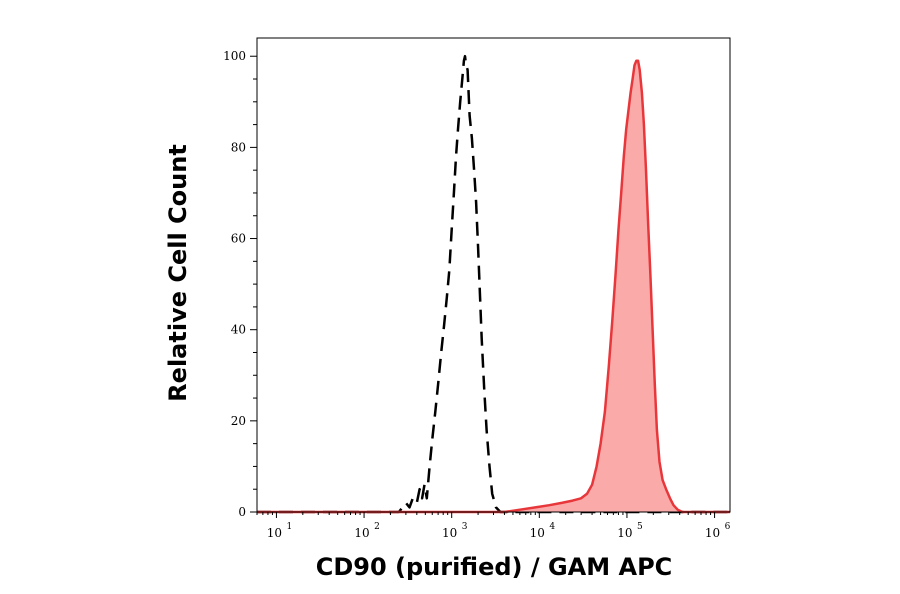 The width and height of the screenshot is (900, 594). Describe the element at coordinates (728, 527) in the screenshot. I see `x-tick-exponent-6: 6` at that location.